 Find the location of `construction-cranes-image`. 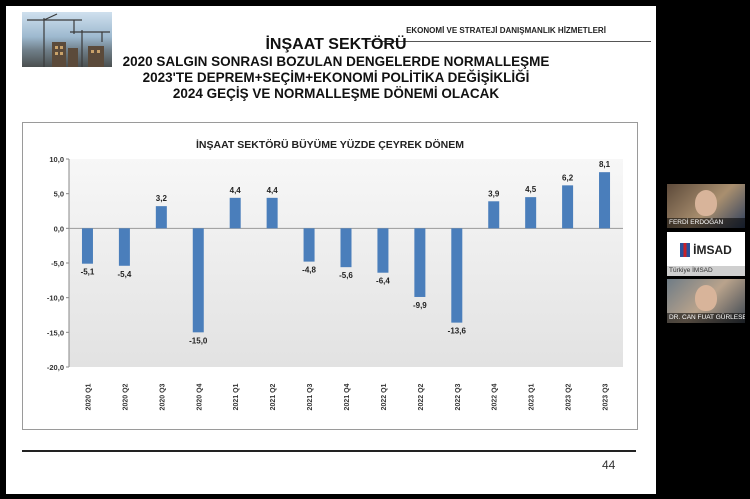

construction-cranes-image is located at coordinates (67, 39).